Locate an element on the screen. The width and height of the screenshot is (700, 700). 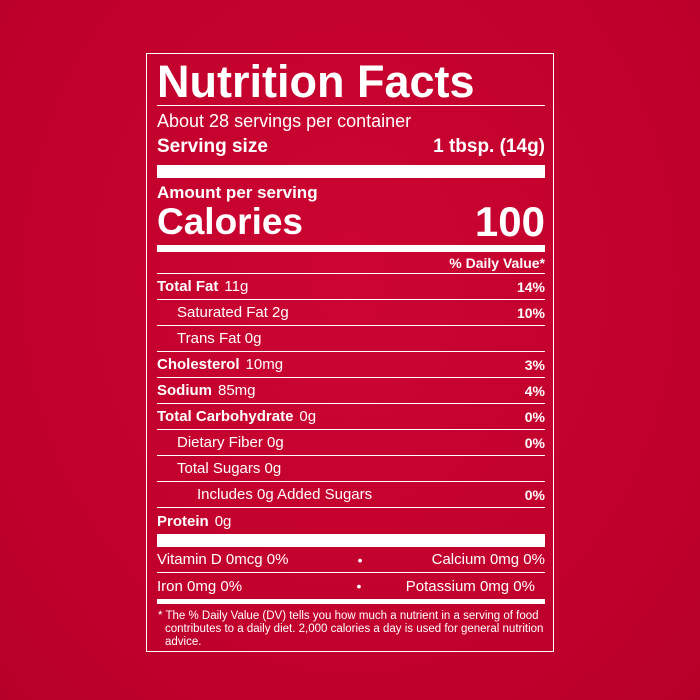
nutrient-row: Protein 0g is located at coordinates (351, 521).